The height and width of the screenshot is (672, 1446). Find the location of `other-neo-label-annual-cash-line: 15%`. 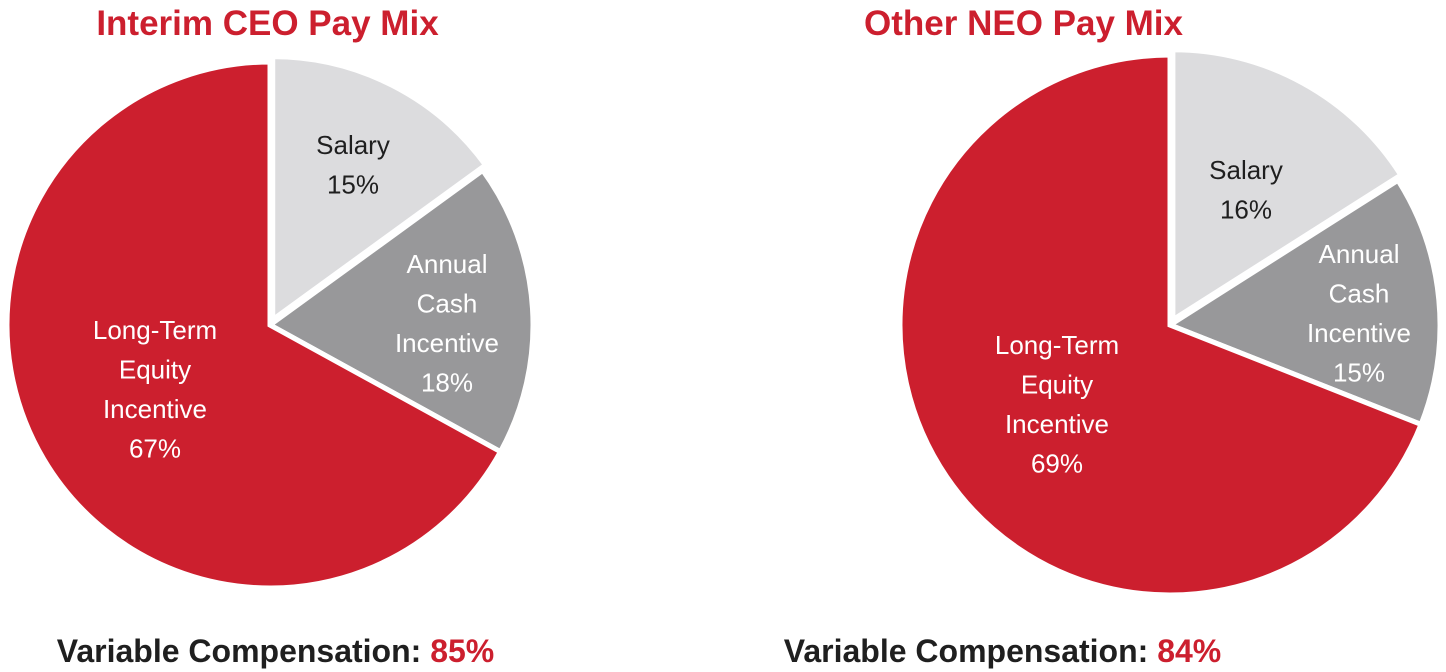

other-neo-label-annual-cash-line: 15% is located at coordinates (1359, 373).